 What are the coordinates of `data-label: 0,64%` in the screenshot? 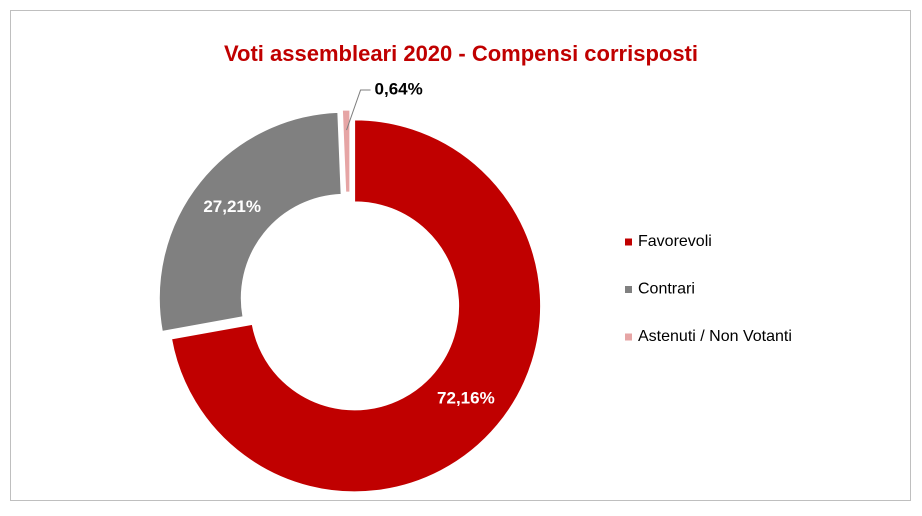 It's located at (399, 89).